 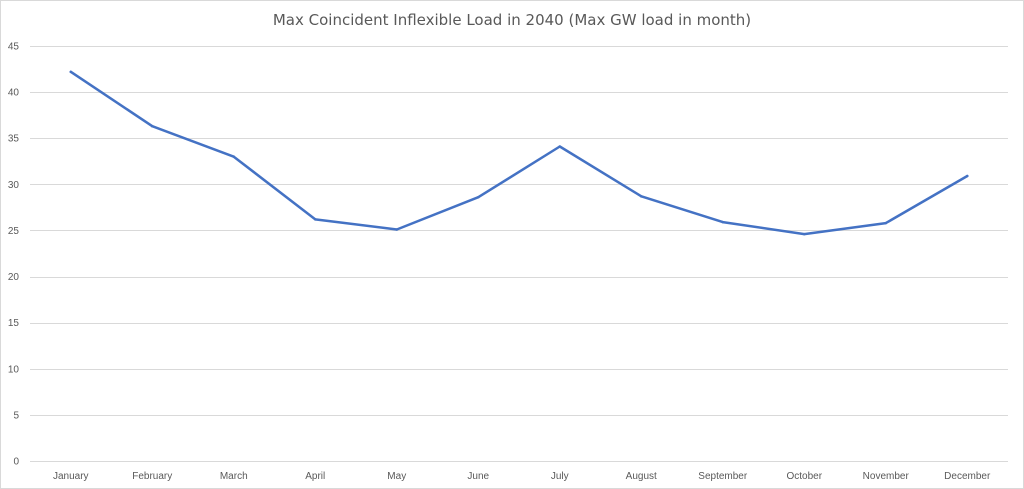 I want to click on x-tick-label: April, so click(x=315, y=476).